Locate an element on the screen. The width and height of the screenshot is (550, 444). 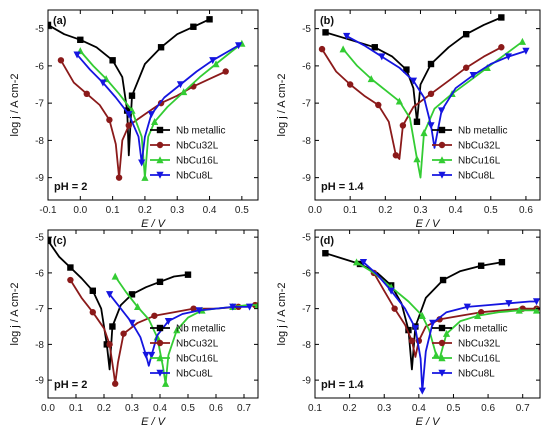
x-tick-label: 0.6 is located at coordinates (526, 210).